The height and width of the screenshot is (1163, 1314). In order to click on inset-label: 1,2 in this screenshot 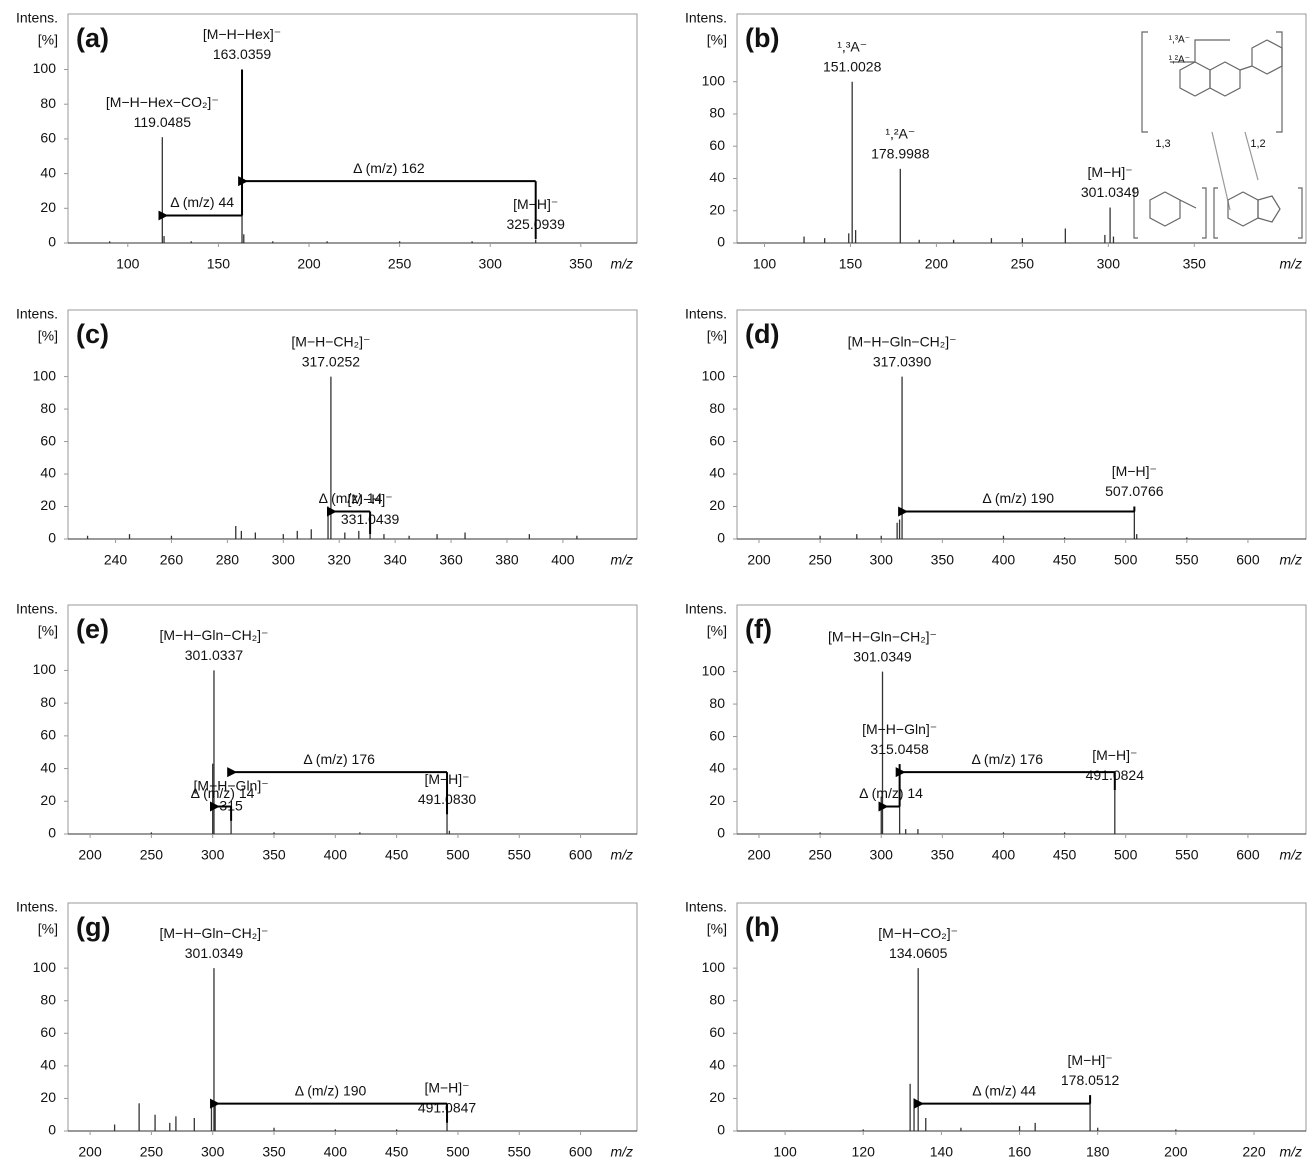, I will do `click(1257, 144)`.